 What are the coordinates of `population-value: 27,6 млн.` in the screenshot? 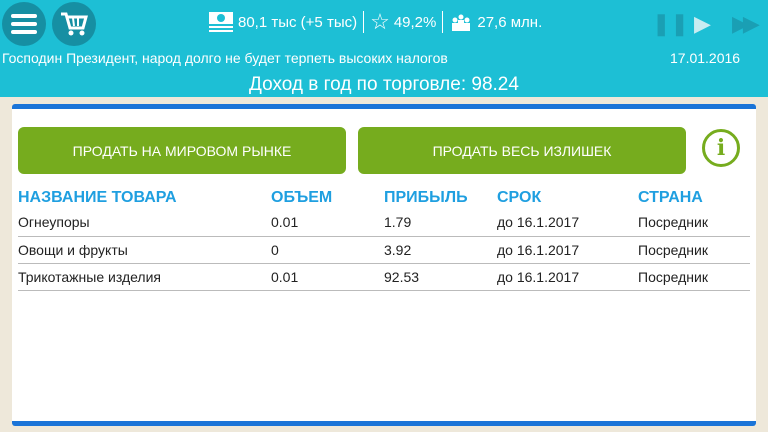 It's located at (510, 22).